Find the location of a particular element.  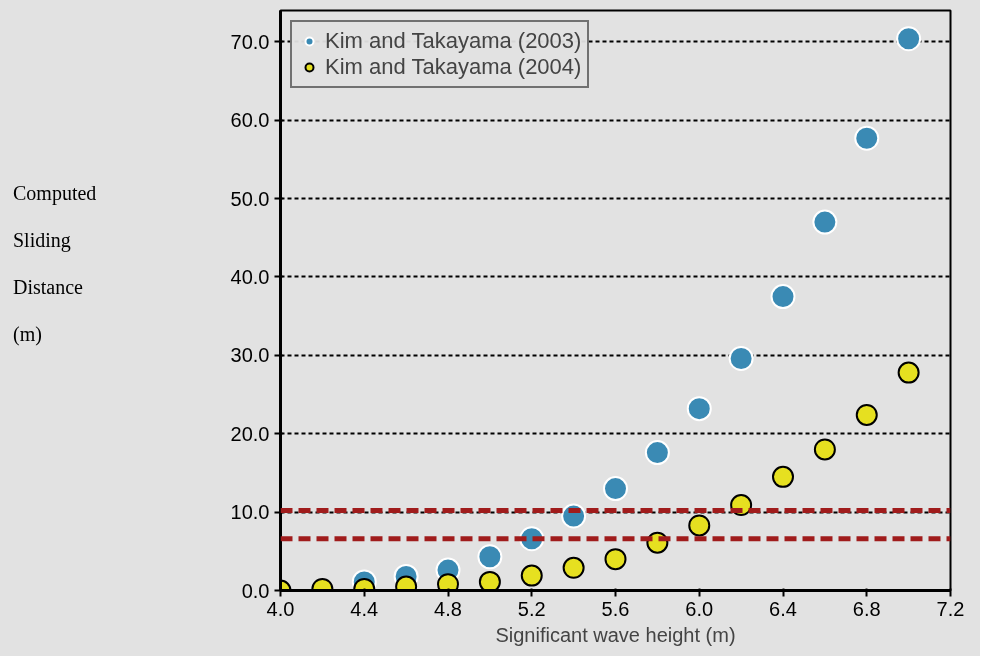

x-tick-label: 6.8 is located at coordinates (866, 608).